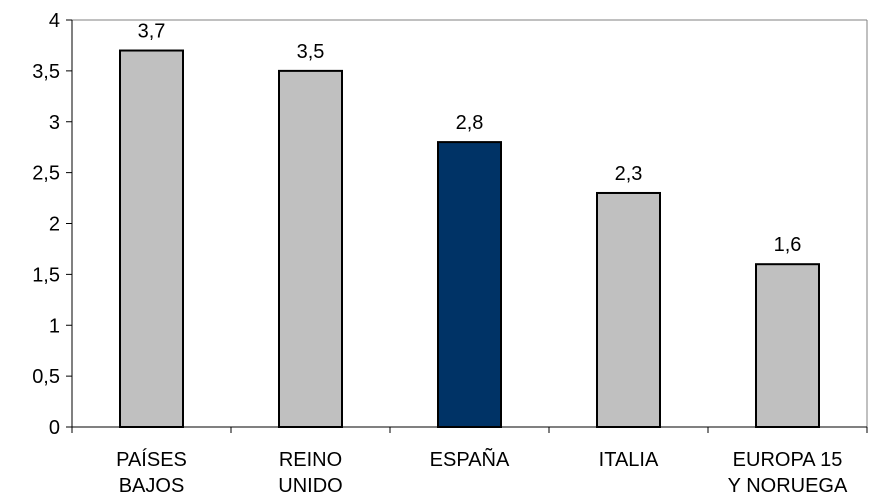 This screenshot has width=869, height=503. Describe the element at coordinates (310, 460) in the screenshot. I see `x-category-label-line: REINO` at that location.